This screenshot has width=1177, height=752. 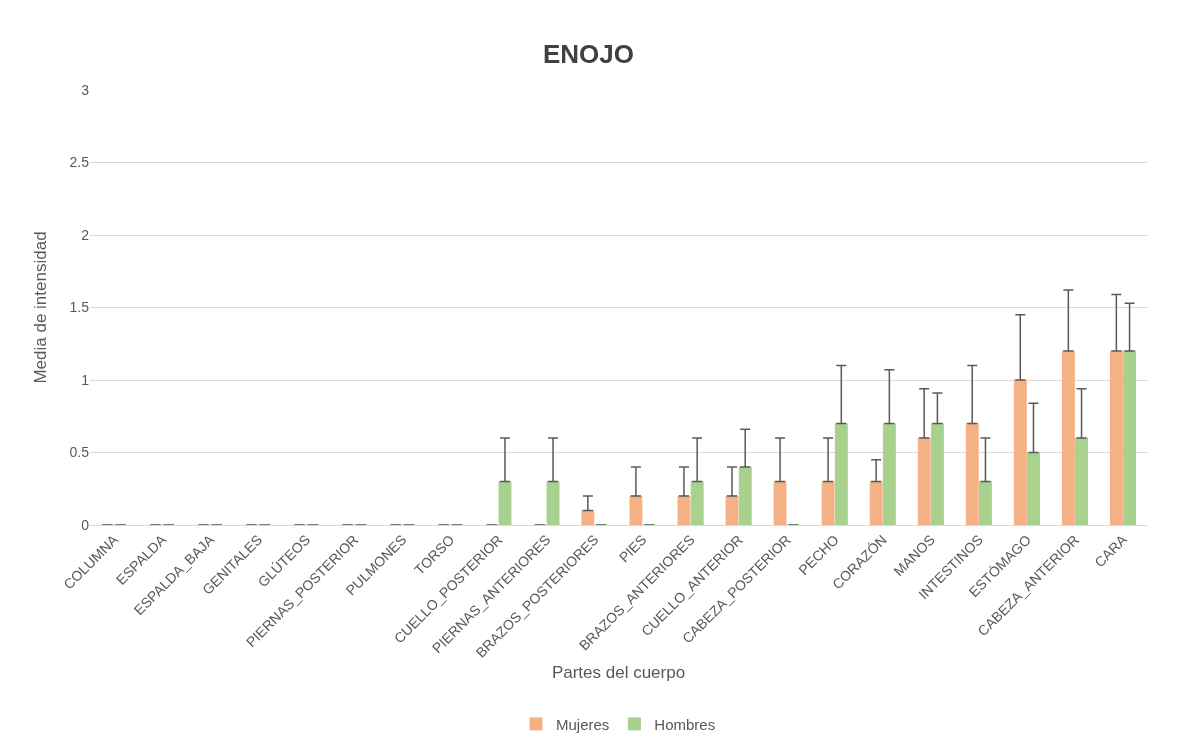 I want to click on y-tick-label: 2, so click(x=85, y=234).